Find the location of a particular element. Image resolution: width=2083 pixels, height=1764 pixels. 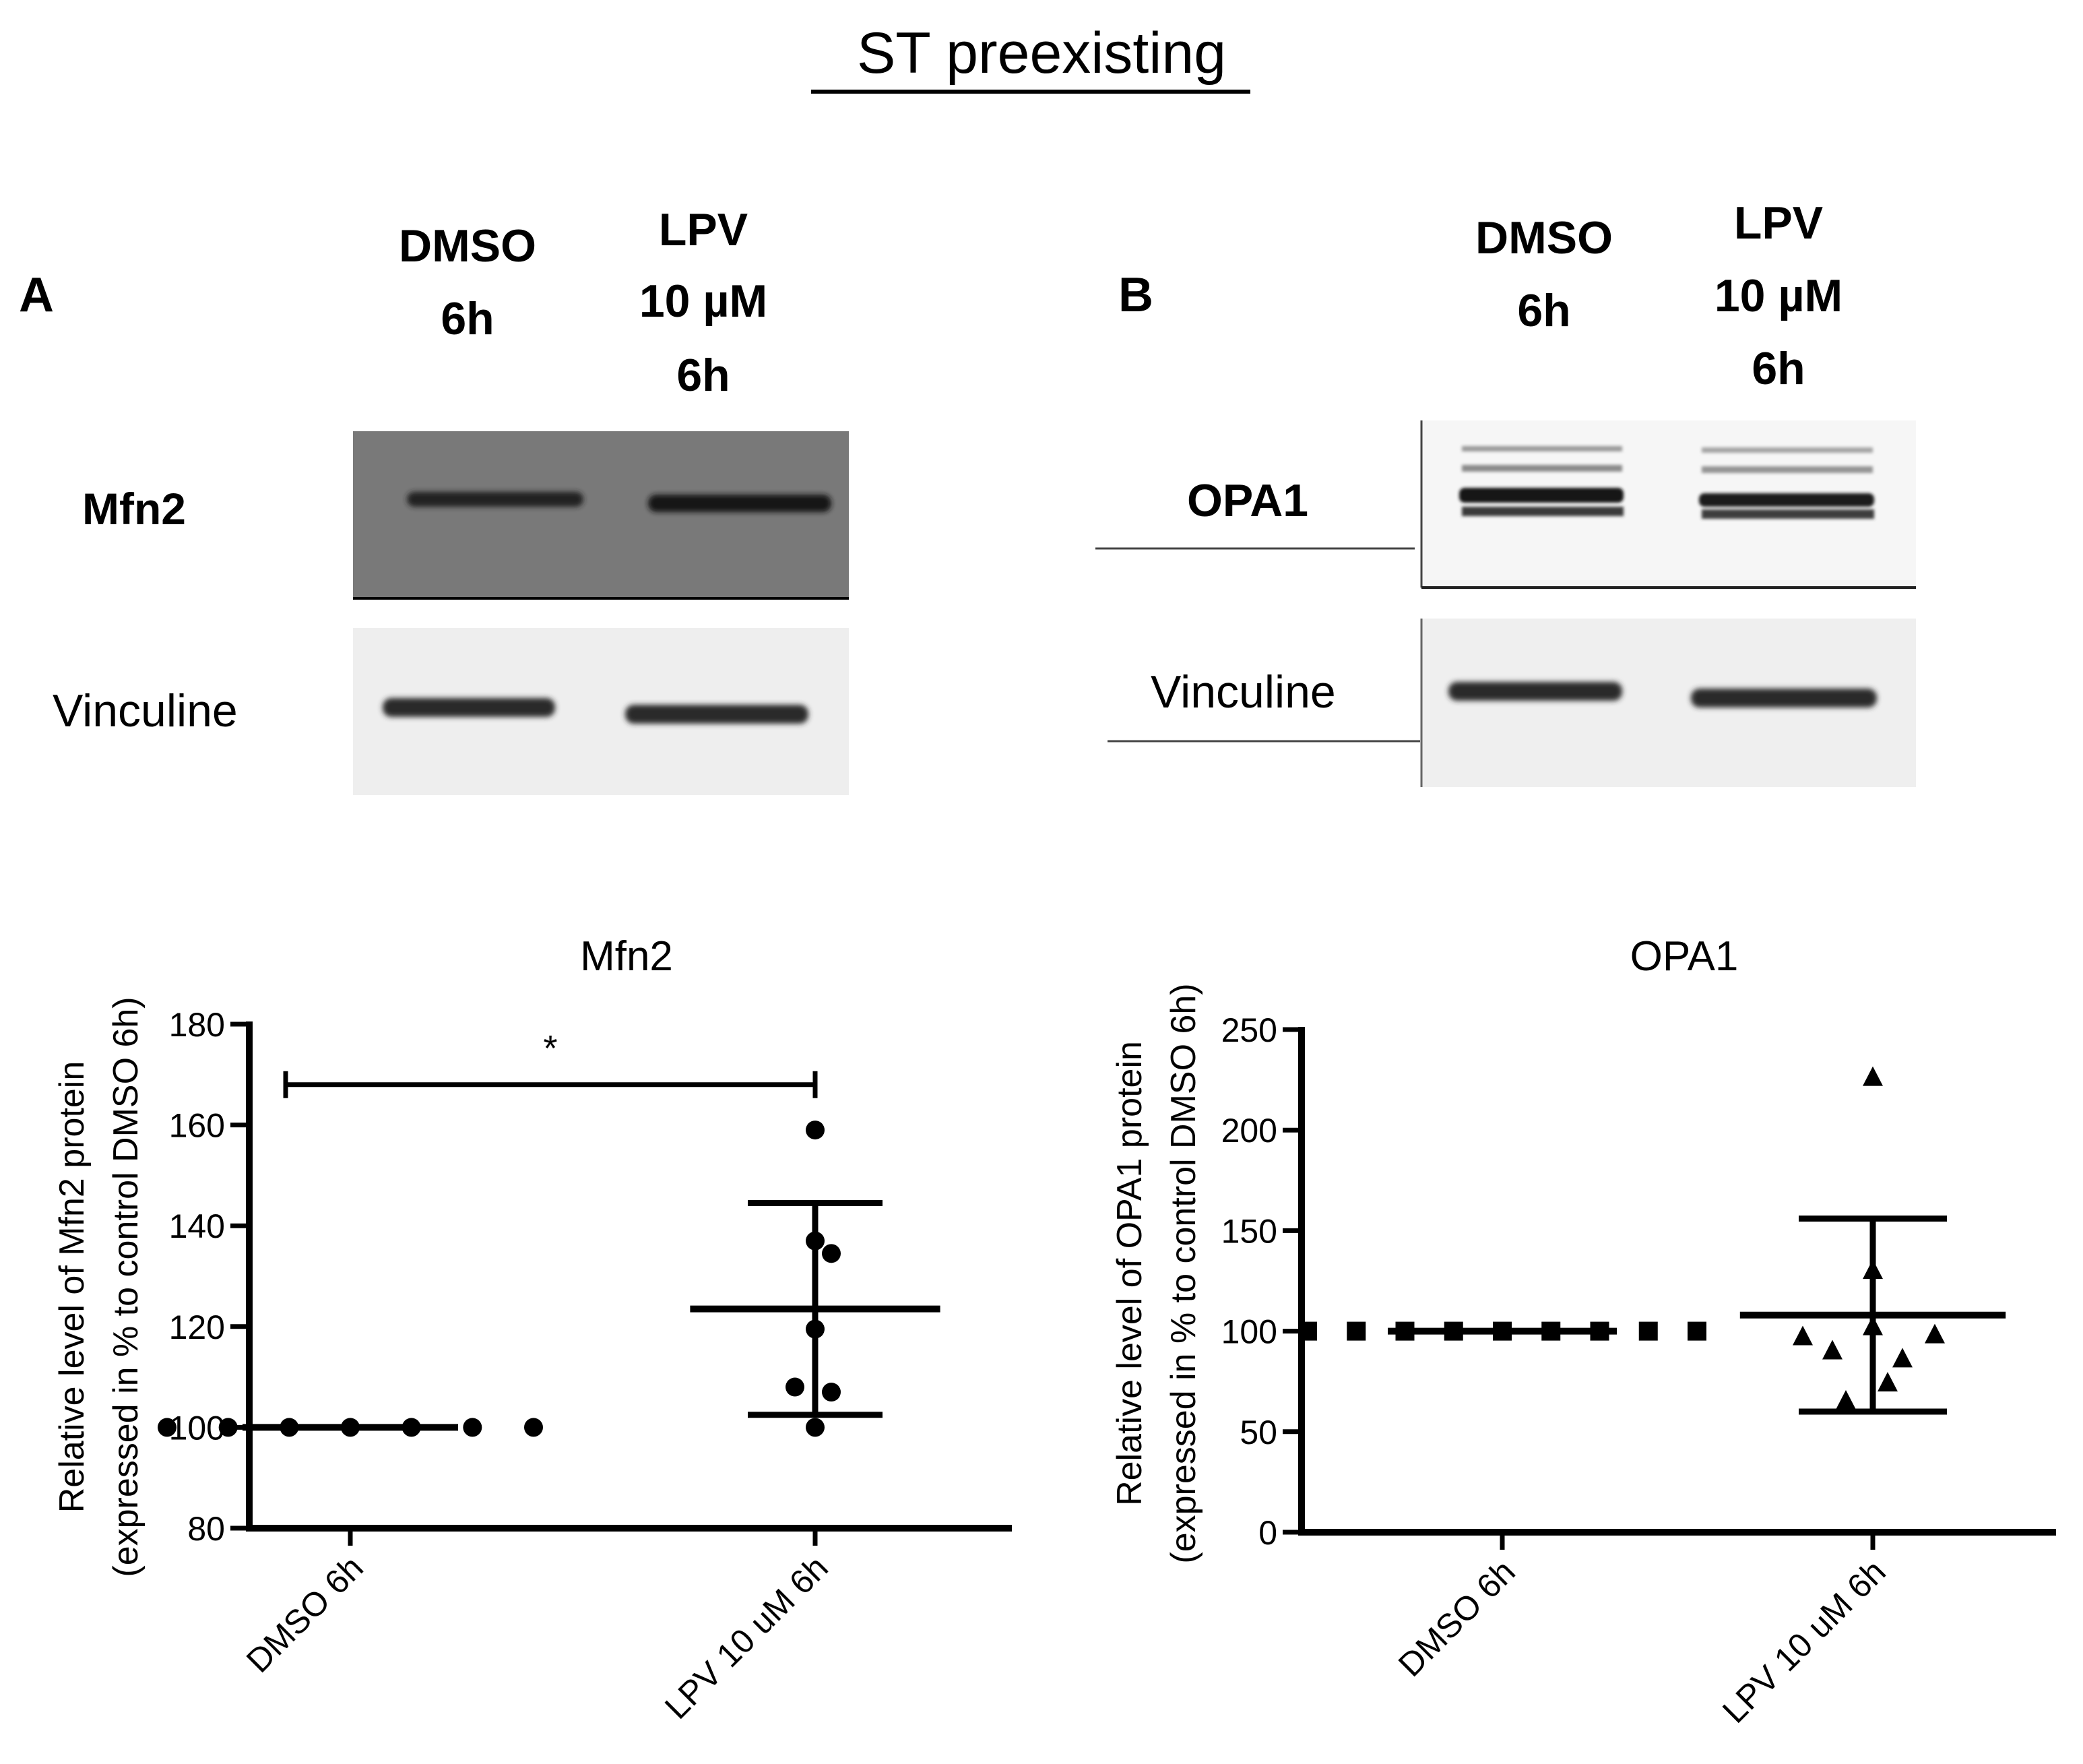

y-axis-label-line-1: Relative level of OPA1 protein is located at coordinates (1129, 1274).